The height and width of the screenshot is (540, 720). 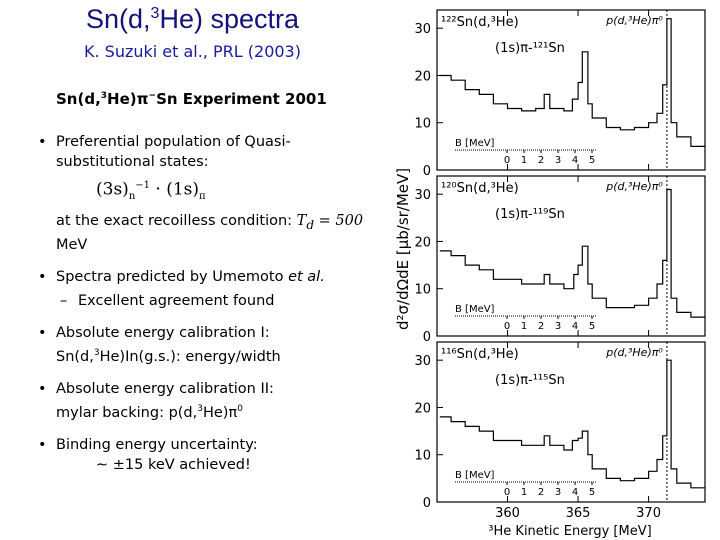 I want to click on x-tick-label: 370, so click(x=648, y=513).